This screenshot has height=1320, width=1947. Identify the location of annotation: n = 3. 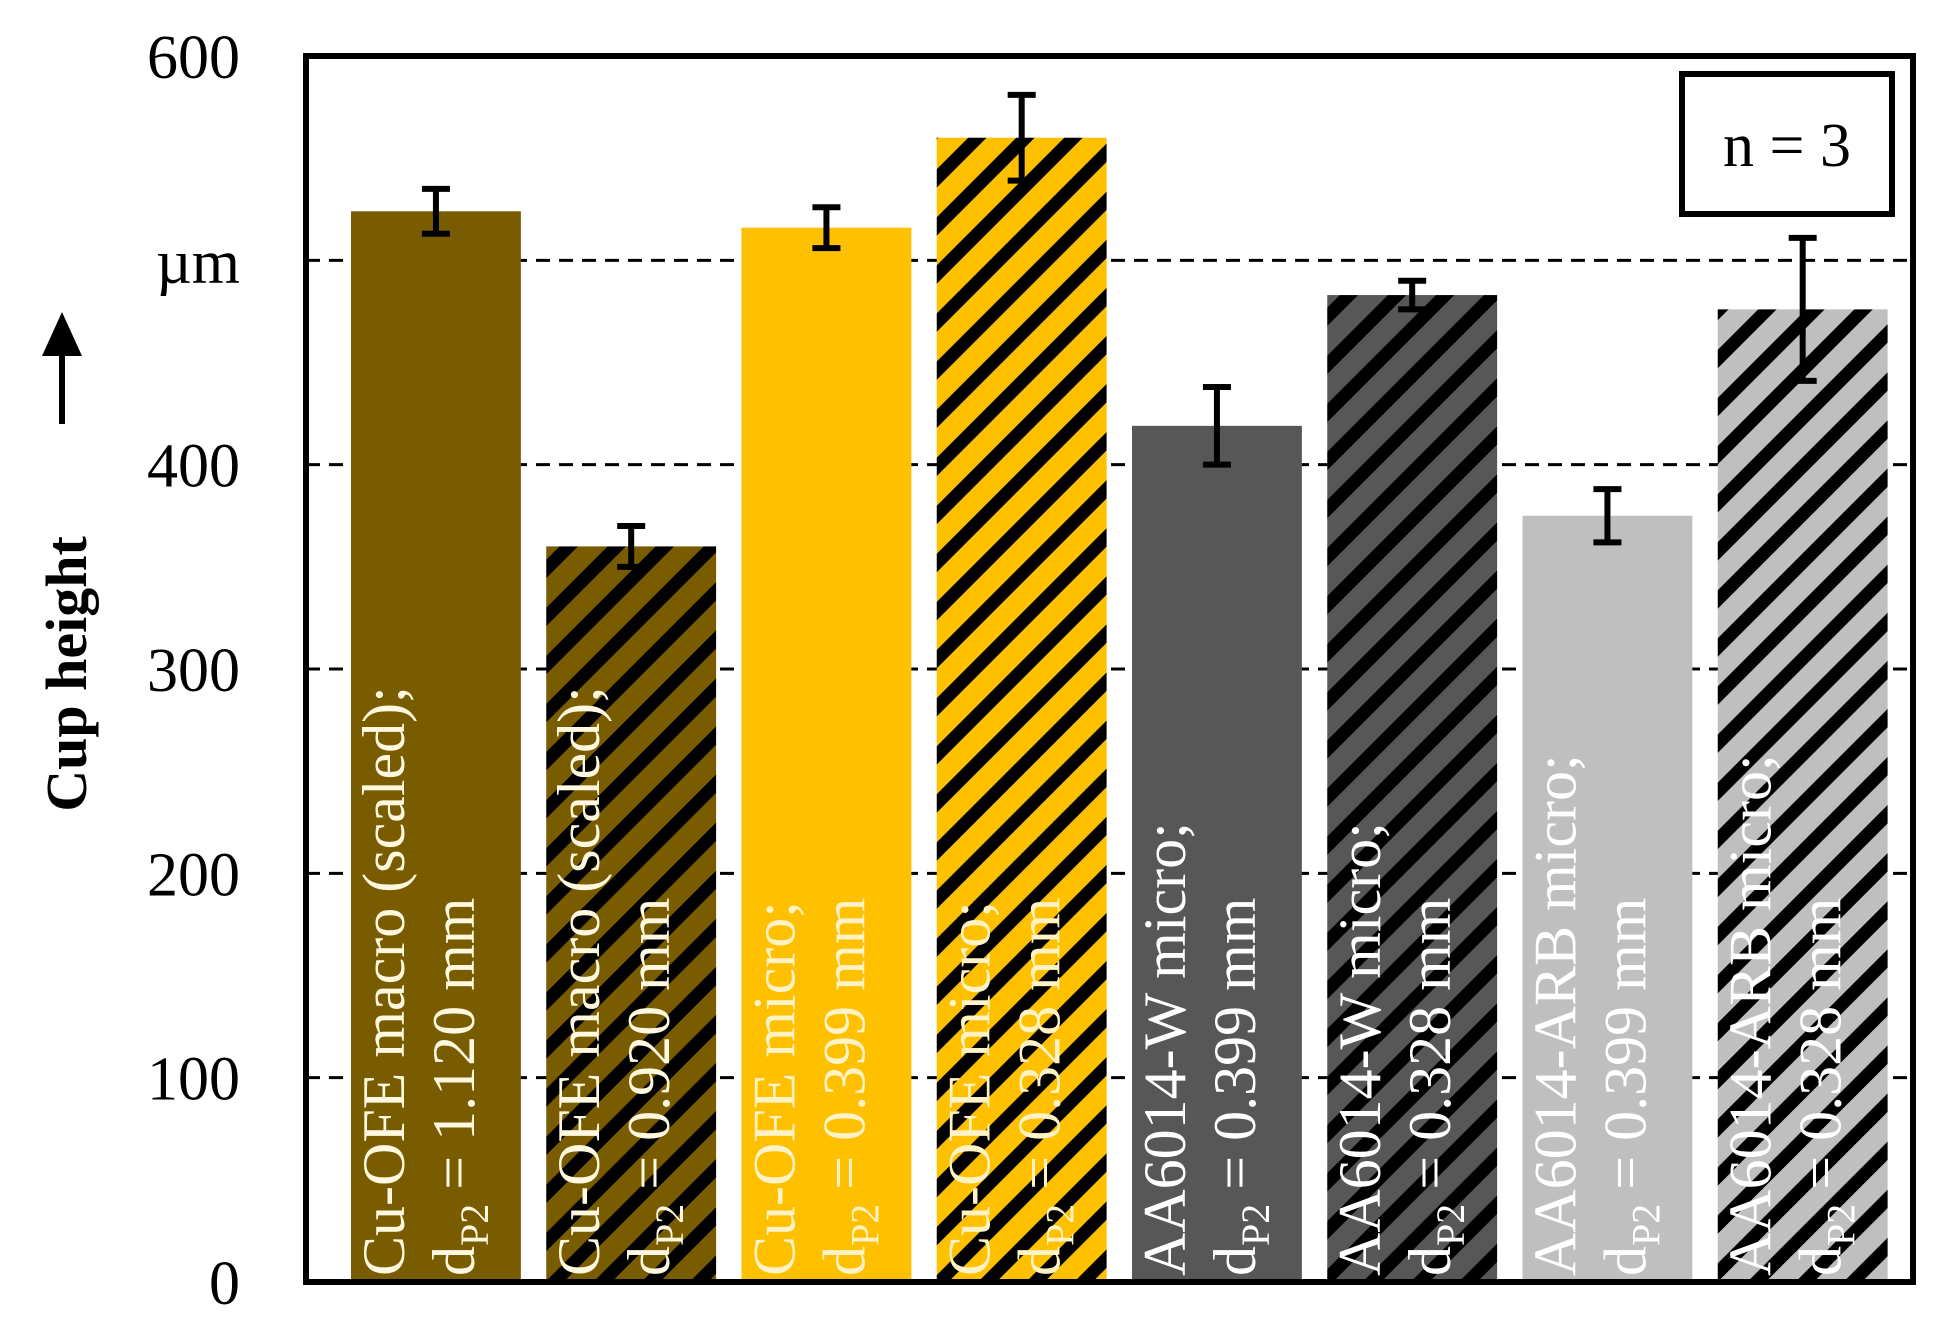
(1787, 146).